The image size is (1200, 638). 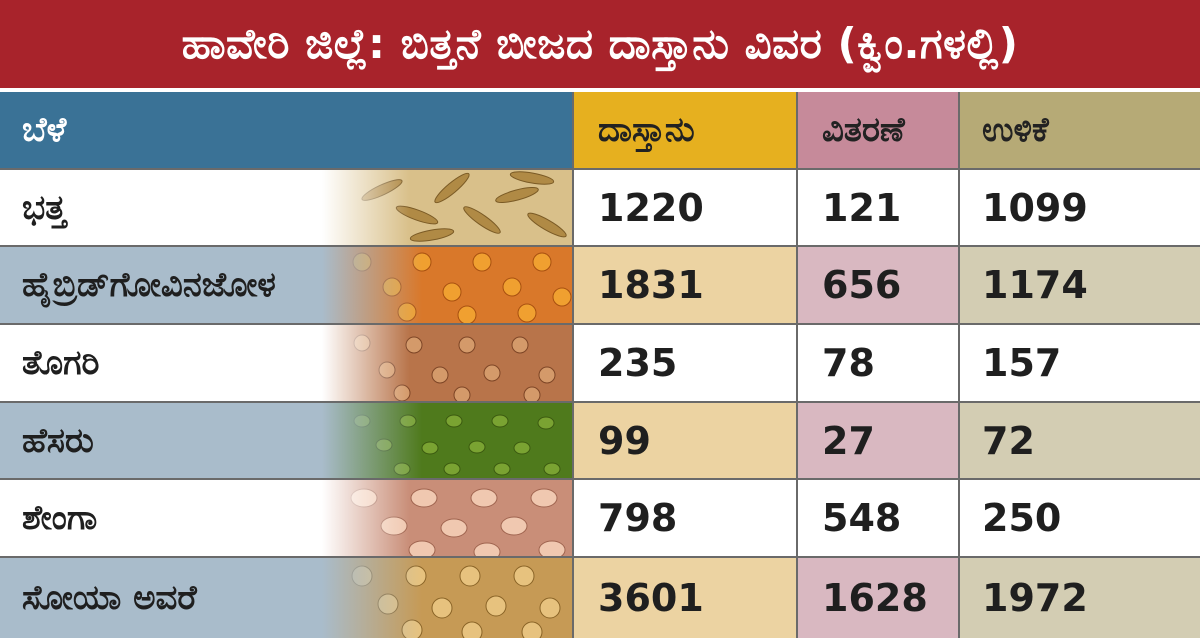 I want to click on pigeon-pea-image, so click(x=447, y=363).